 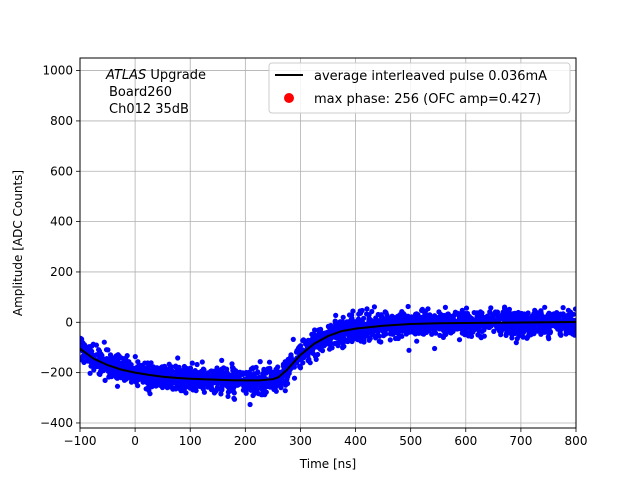 What do you see at coordinates (61, 171) in the screenshot?
I see `y-tick-label: 600` at bounding box center [61, 171].